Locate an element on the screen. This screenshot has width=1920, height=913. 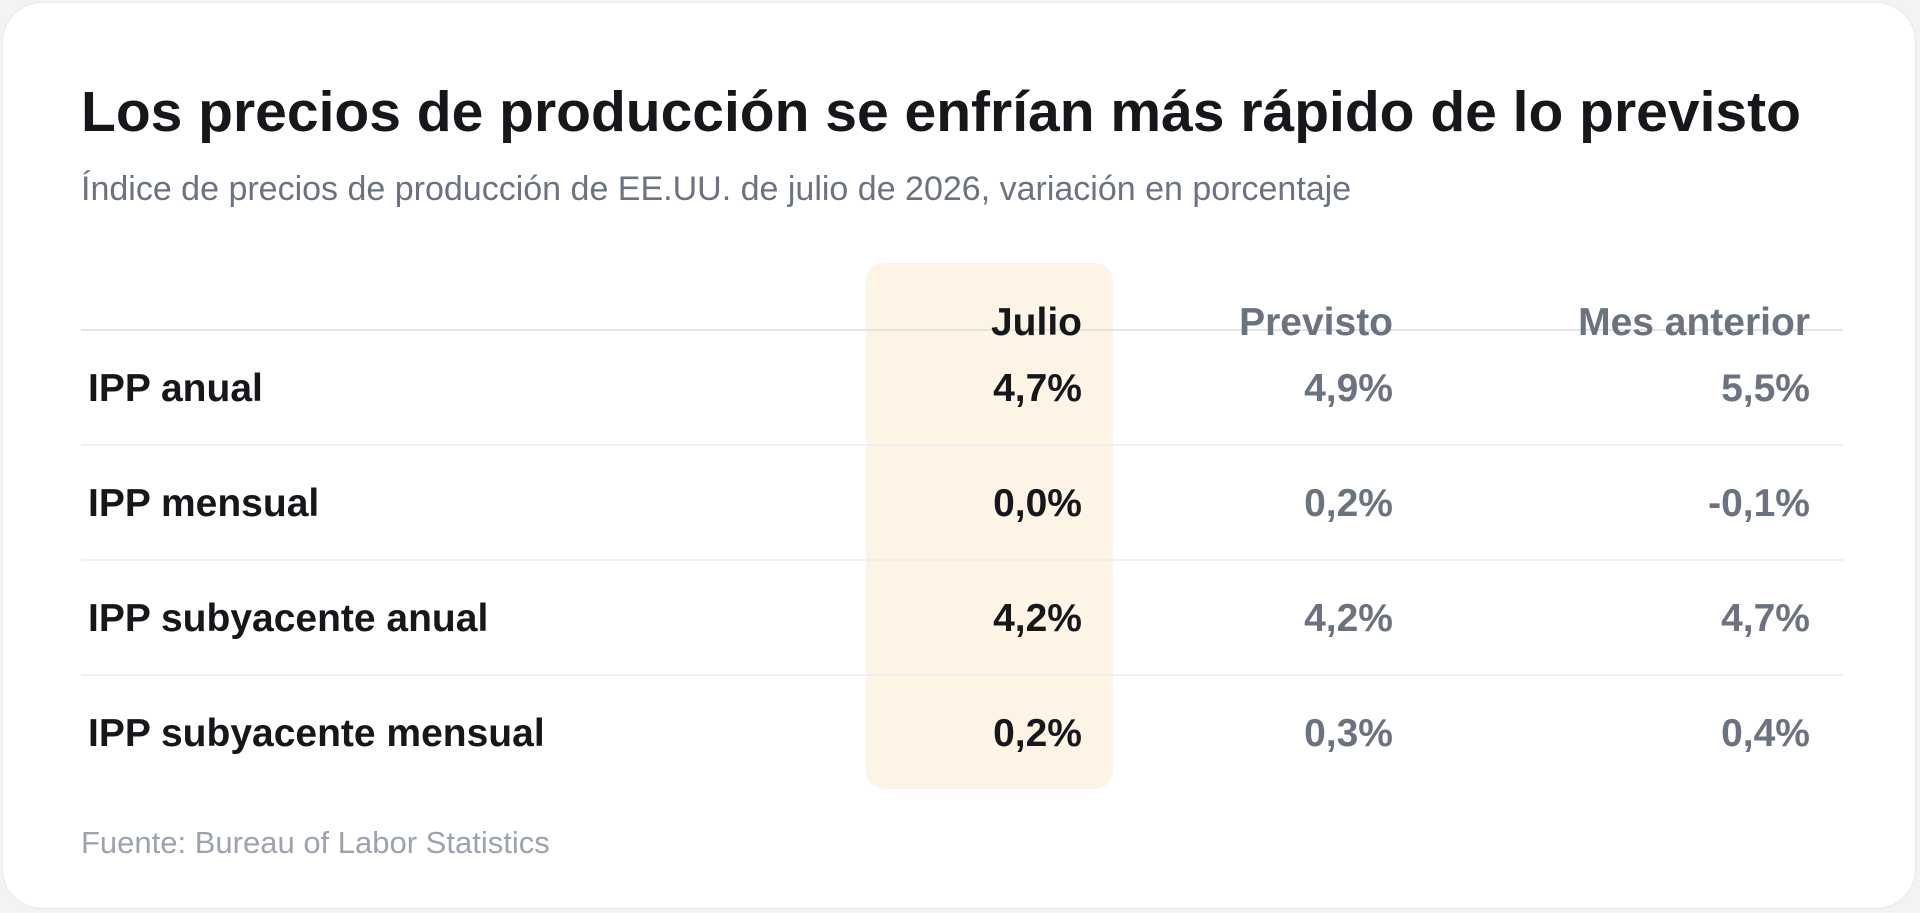
column-header-mes-anterior: Mes anterior is located at coordinates (1694, 322).